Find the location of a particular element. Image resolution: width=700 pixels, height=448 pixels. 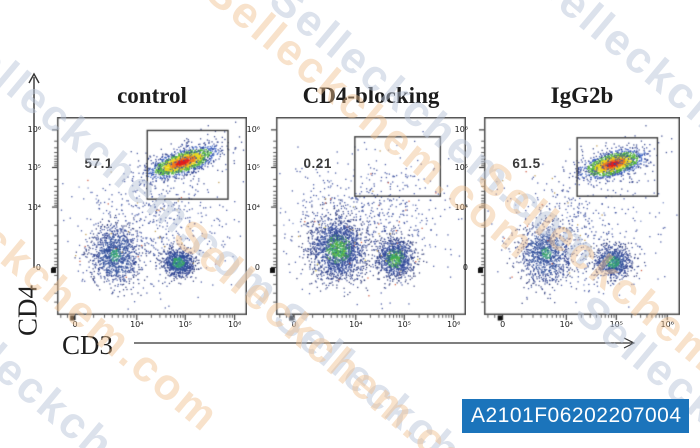

y-axis-label: CD4 is located at coordinates (27, 311).